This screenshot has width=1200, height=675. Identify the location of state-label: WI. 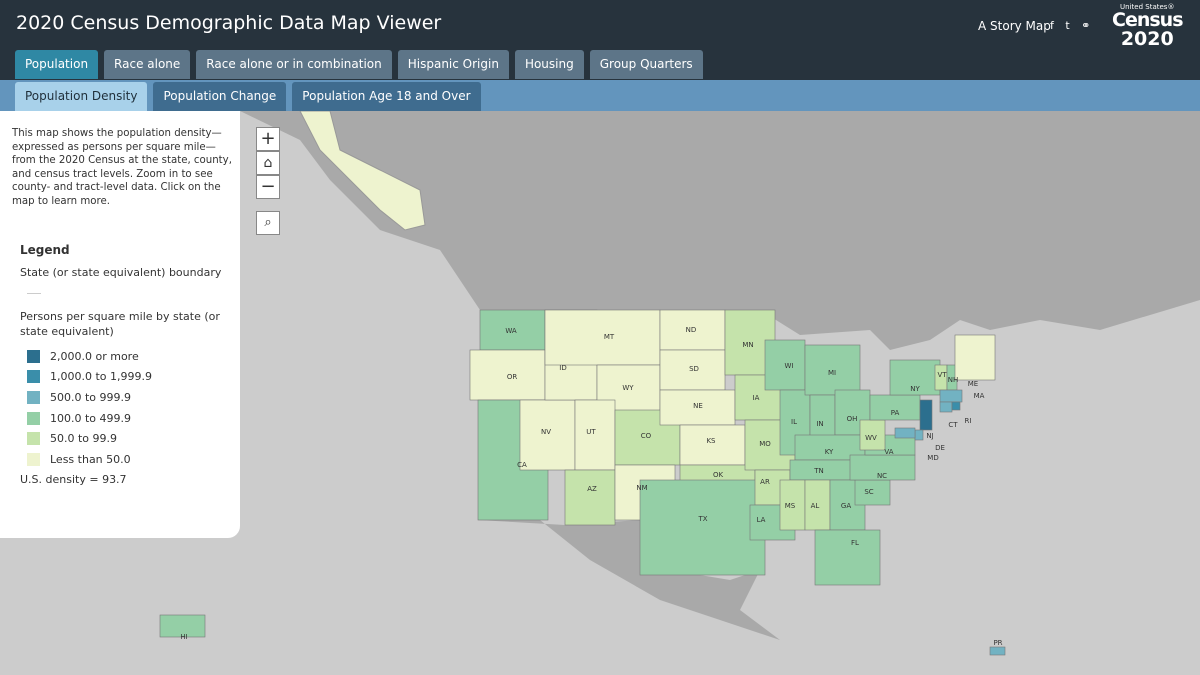
(789, 366).